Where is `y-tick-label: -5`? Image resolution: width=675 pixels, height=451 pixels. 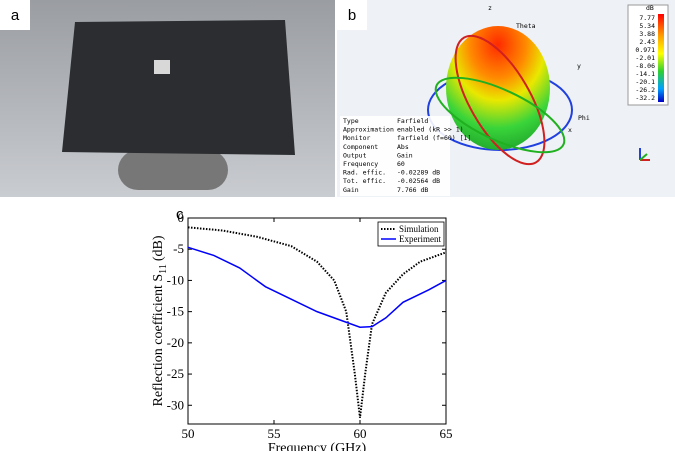
y-tick-label: -5 is located at coordinates (178, 248).